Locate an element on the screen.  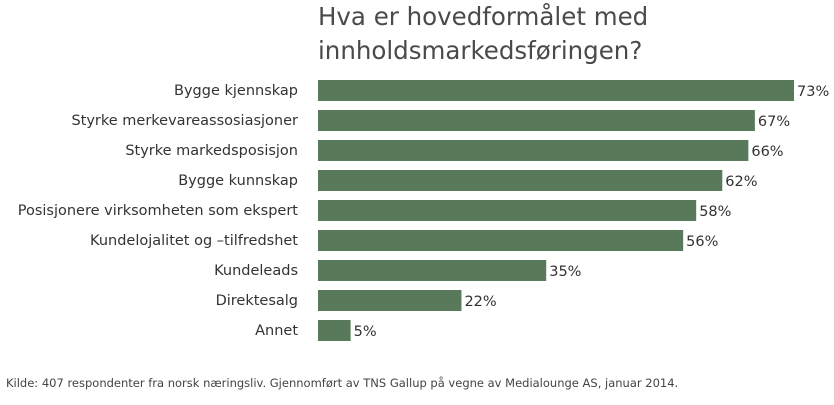
category-label-7: Kundeleads is located at coordinates (256, 271).